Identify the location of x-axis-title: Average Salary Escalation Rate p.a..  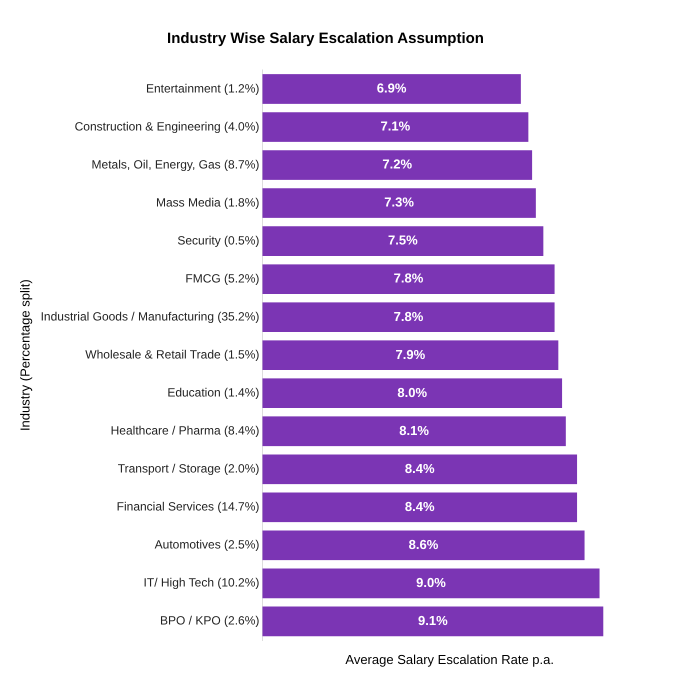
(449, 659).